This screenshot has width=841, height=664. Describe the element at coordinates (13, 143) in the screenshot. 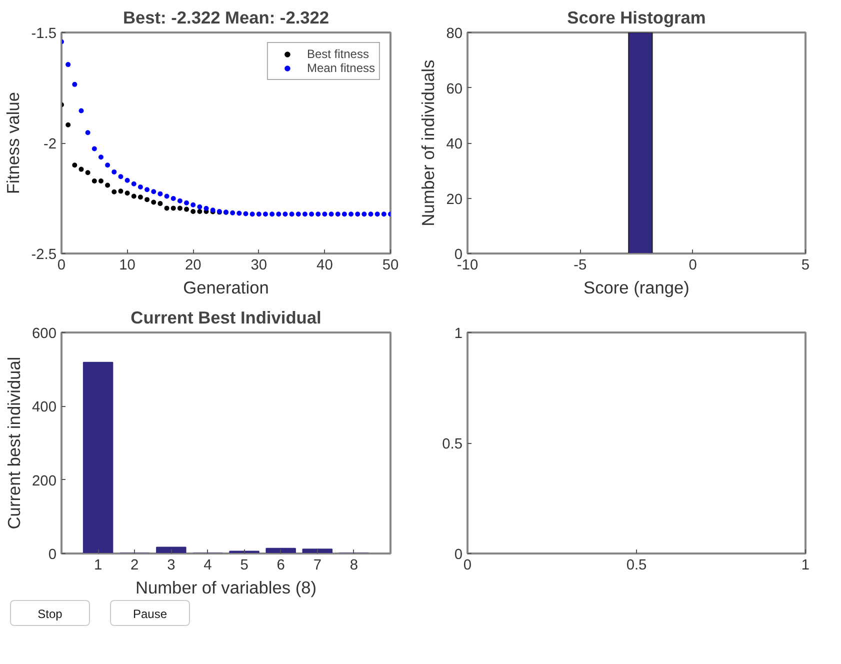

I see `y-axis-title: Fitness value` at that location.